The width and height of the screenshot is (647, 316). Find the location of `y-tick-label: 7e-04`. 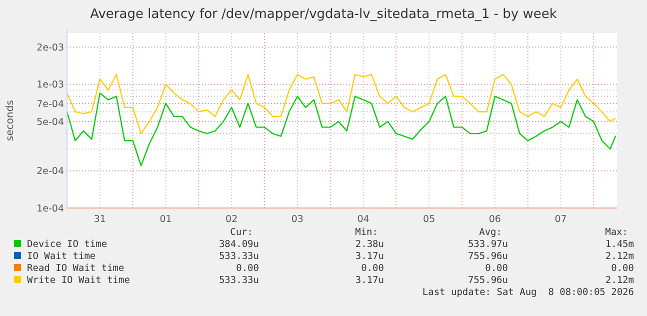

y-tick-label: 7e-04 is located at coordinates (50, 104).